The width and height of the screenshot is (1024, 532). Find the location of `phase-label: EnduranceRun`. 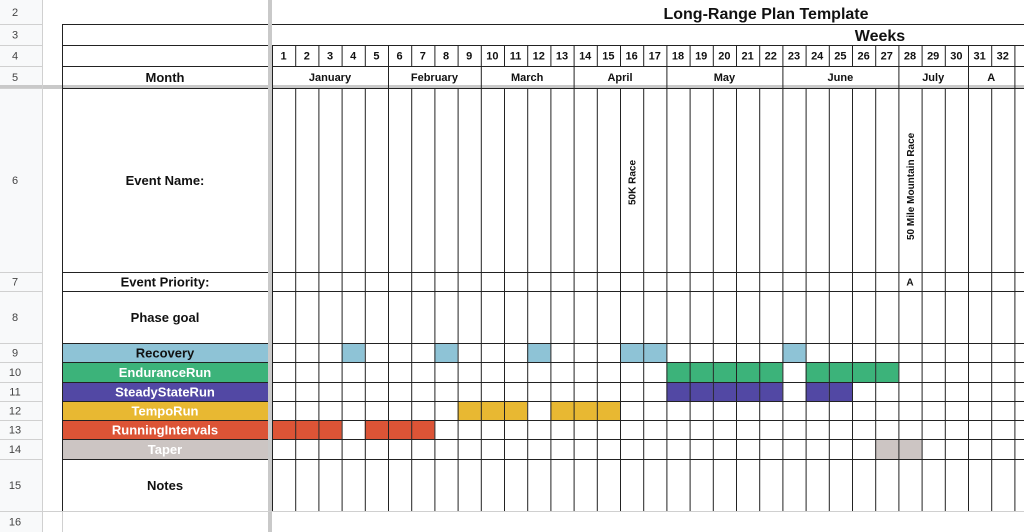

phase-label: EnduranceRun is located at coordinates (165, 372).